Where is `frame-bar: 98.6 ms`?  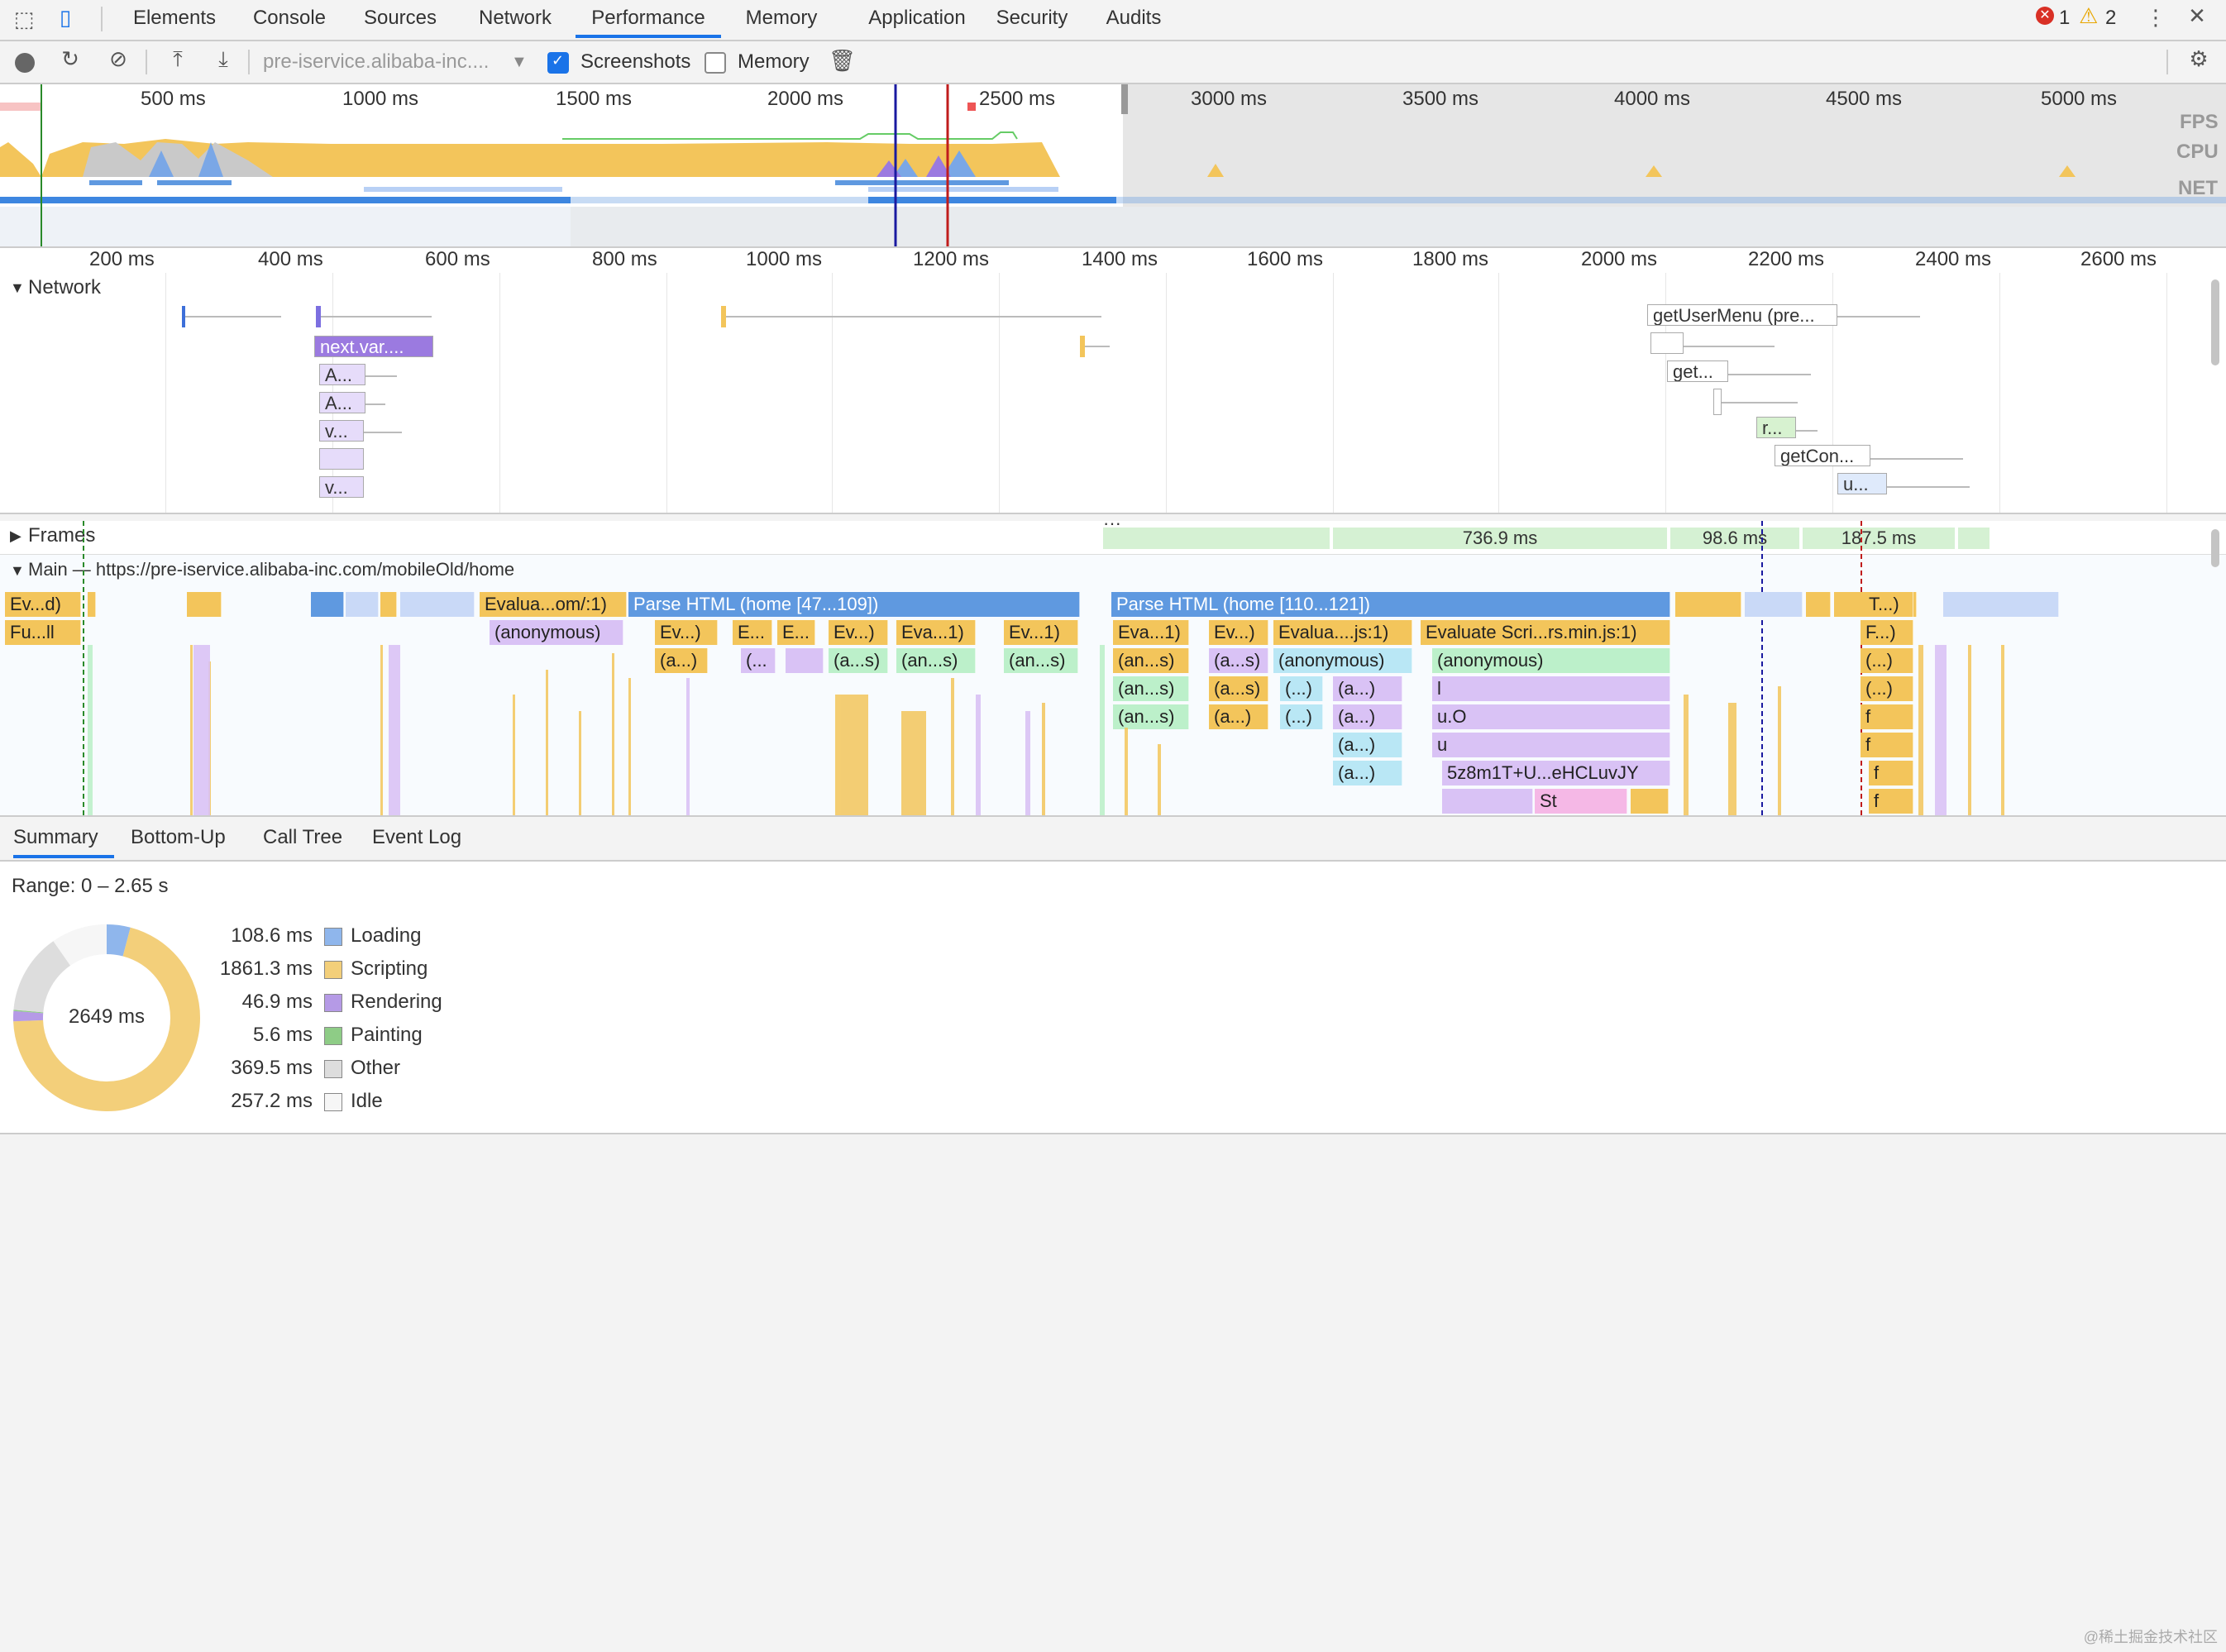 frame-bar: 98.6 ms is located at coordinates (1734, 538).